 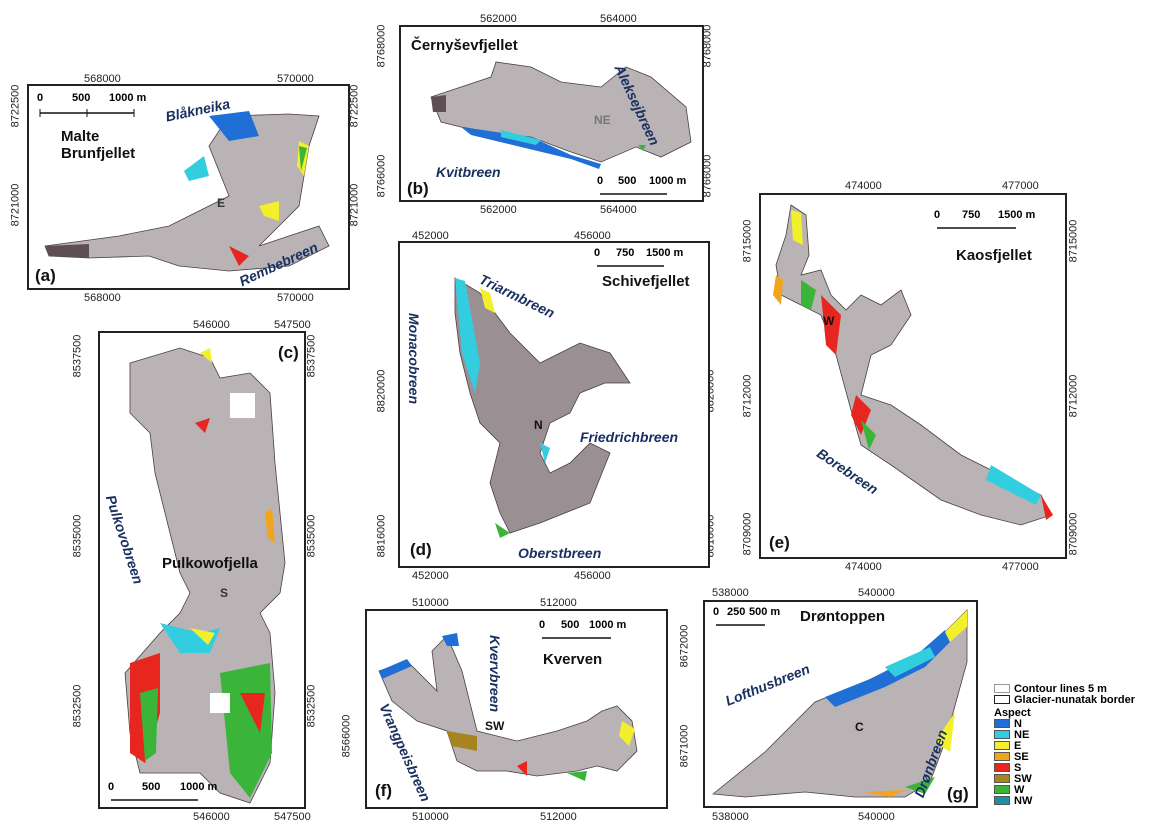 What do you see at coordinates (1073, 734) in the screenshot?
I see `legend-item-ne: NE` at bounding box center [1073, 734].